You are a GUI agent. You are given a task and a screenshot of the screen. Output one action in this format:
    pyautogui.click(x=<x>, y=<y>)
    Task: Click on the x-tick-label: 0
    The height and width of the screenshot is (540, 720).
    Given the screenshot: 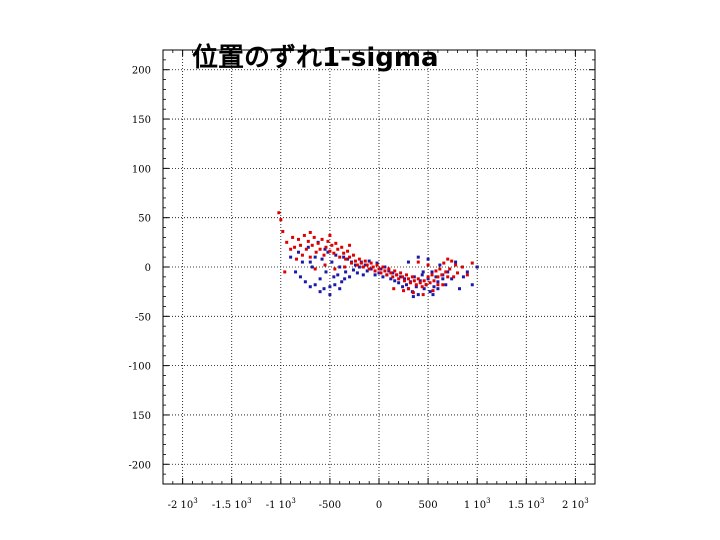 What is the action you would take?
    pyautogui.click(x=379, y=505)
    